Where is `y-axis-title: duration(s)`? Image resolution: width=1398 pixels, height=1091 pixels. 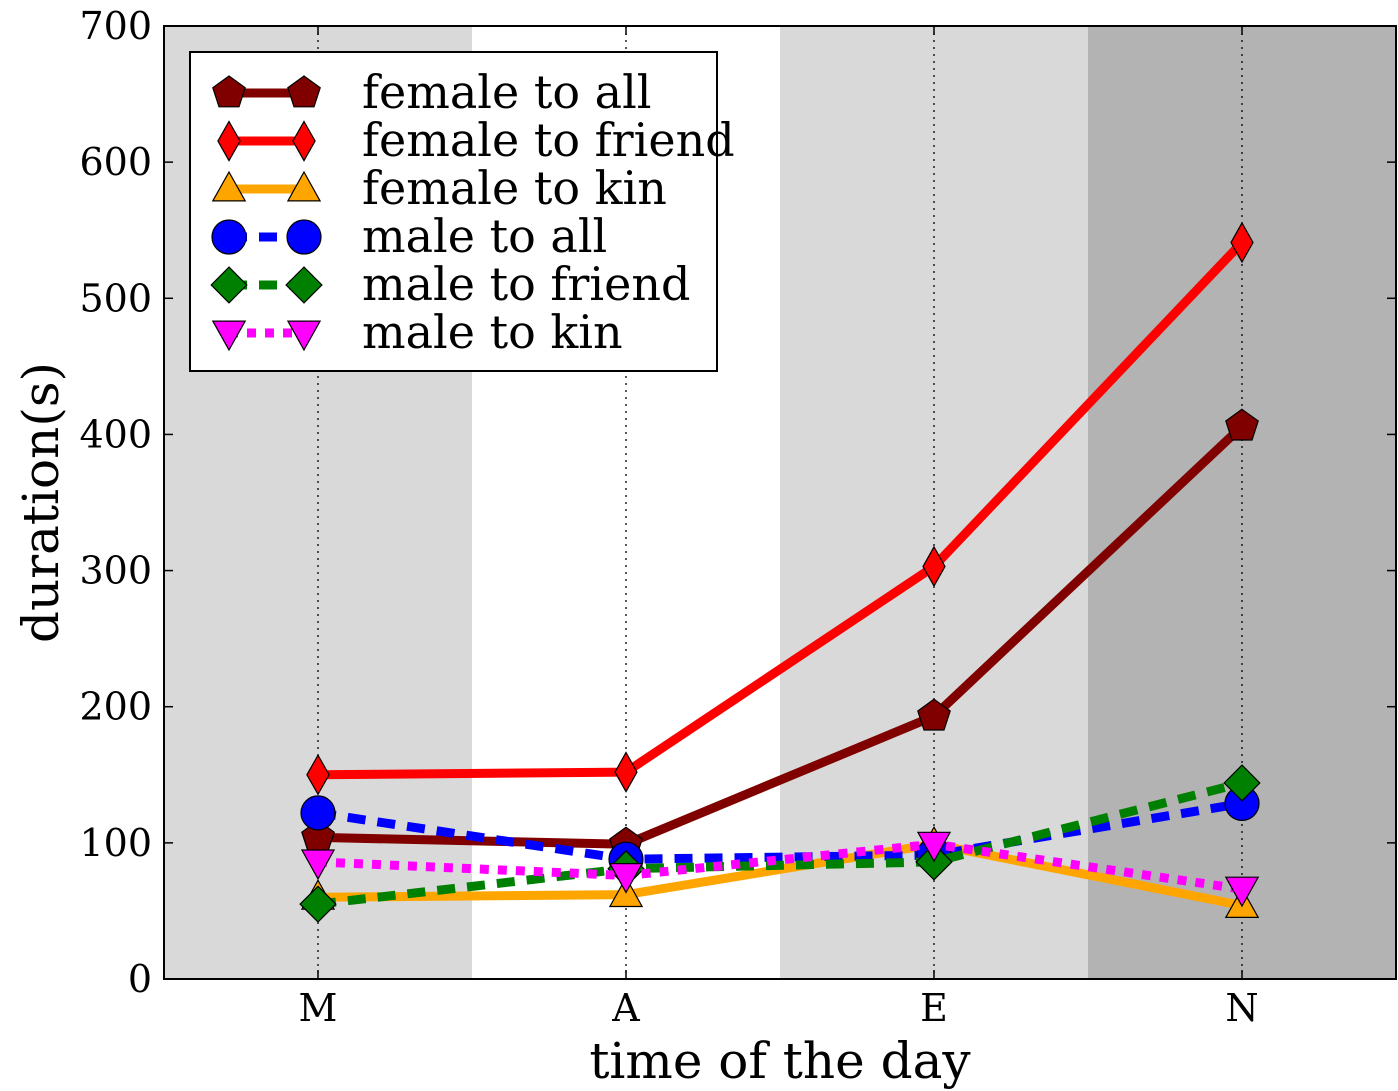
y-axis-title: duration(s) is located at coordinates (41, 502).